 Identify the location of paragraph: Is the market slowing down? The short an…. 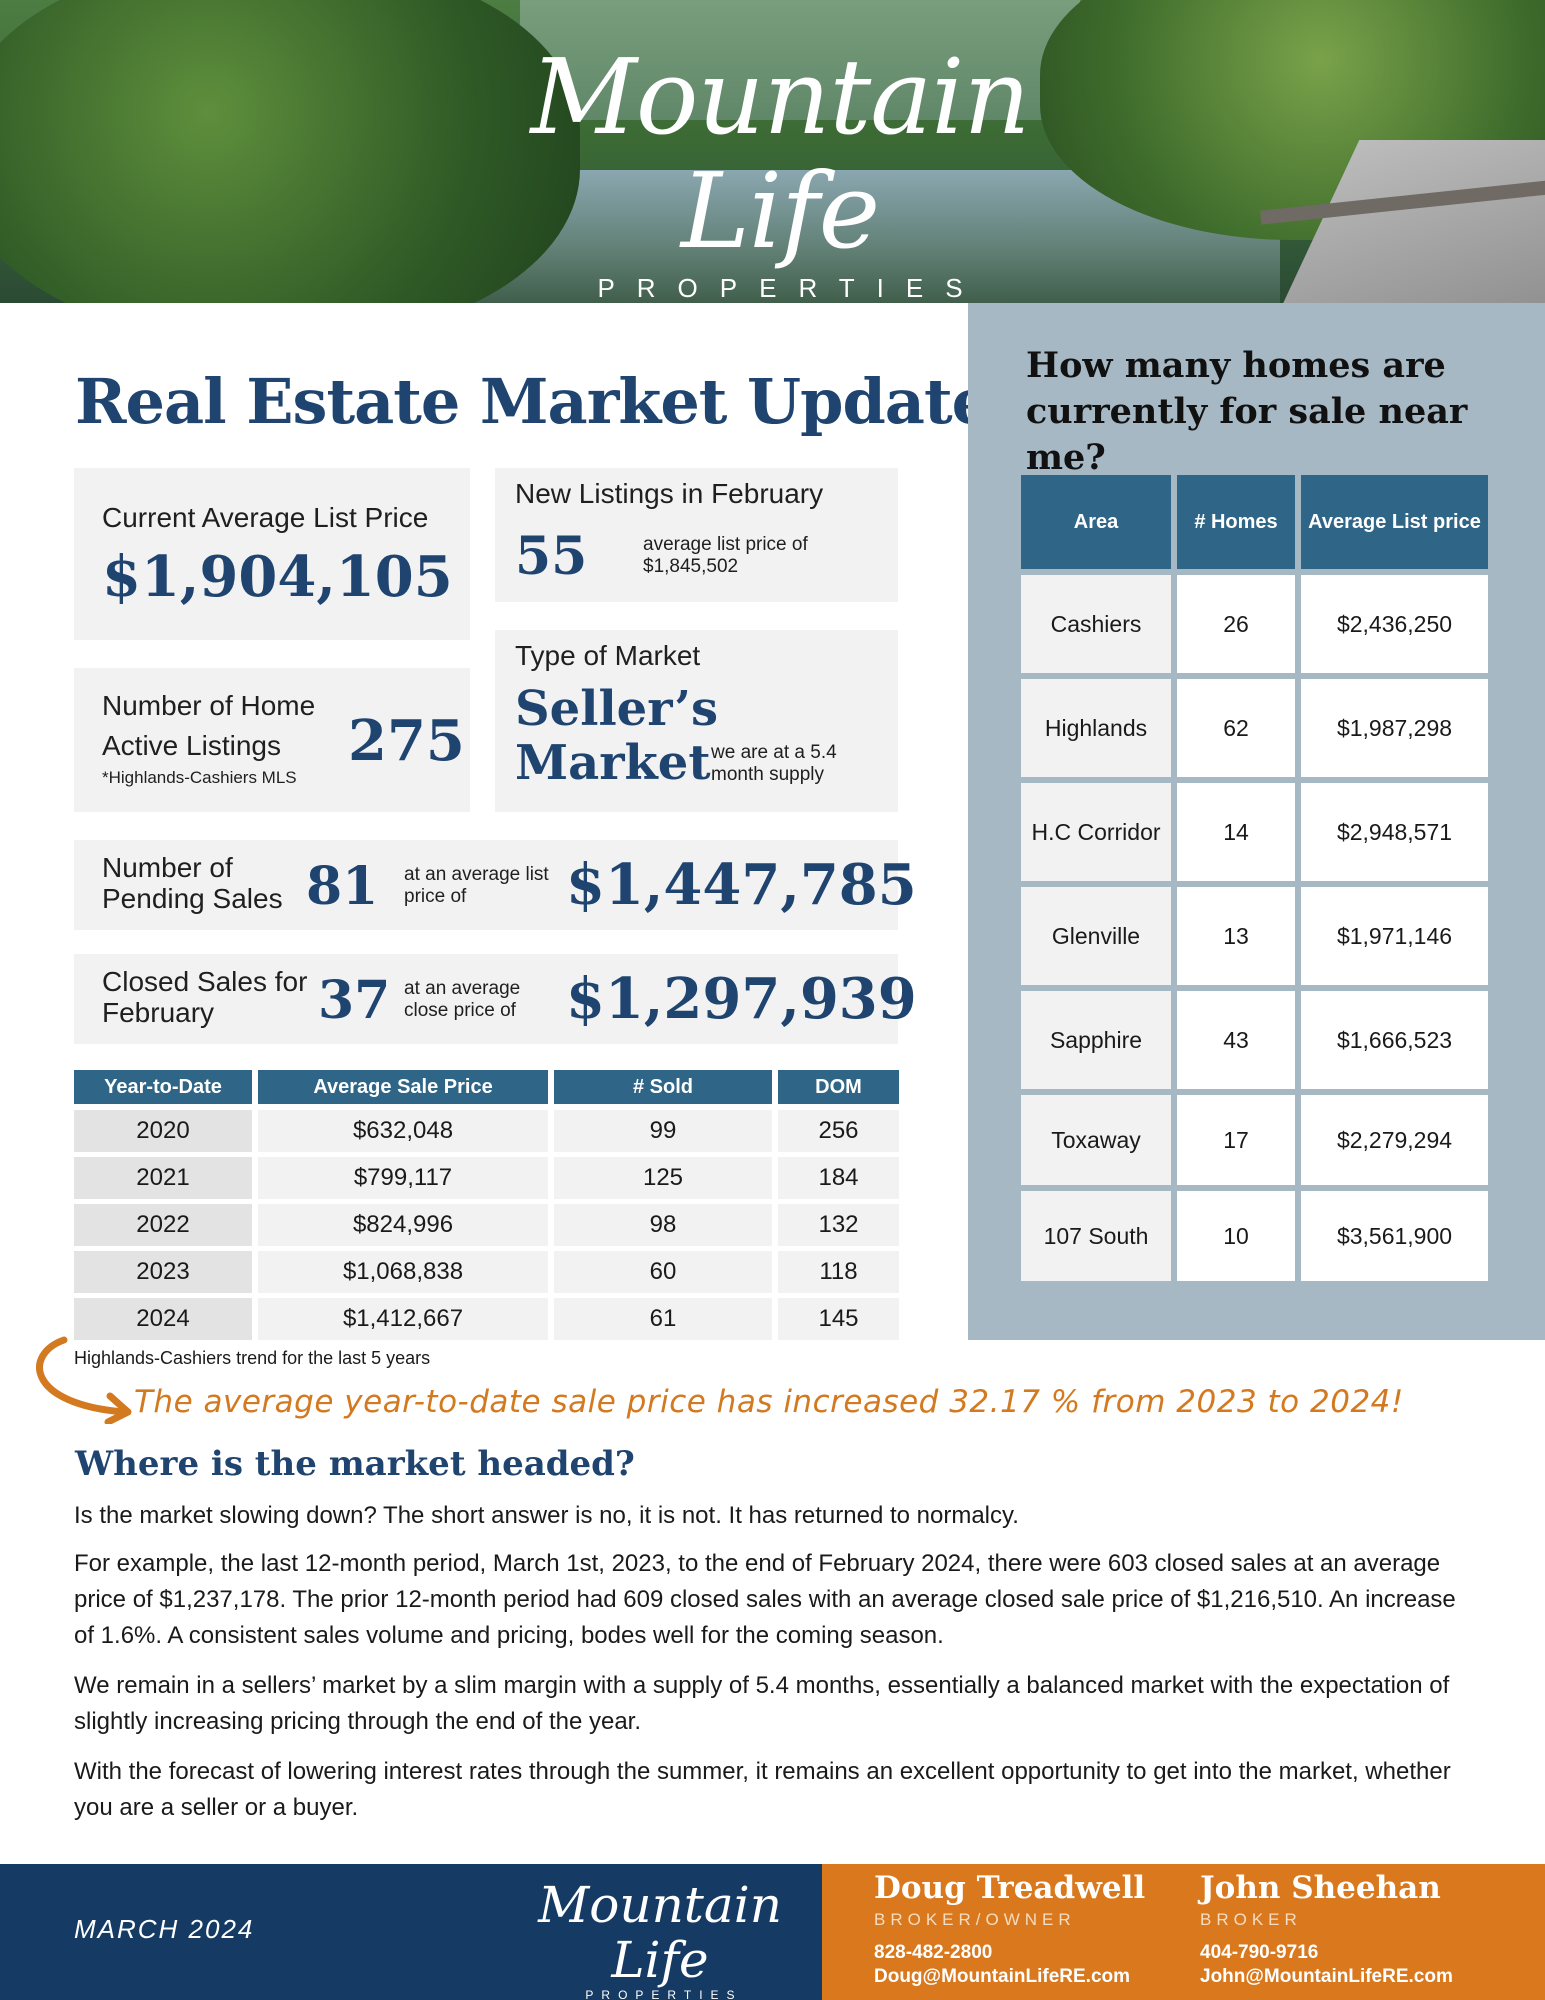
(546, 1515).